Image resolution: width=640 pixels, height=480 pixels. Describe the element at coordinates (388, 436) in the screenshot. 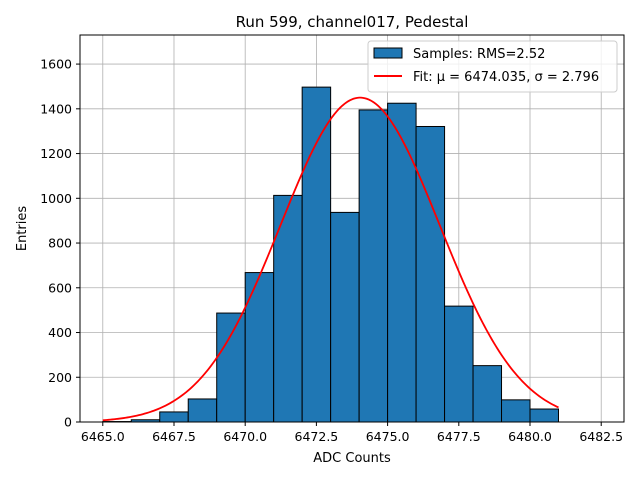

I see `x-tick-label-4: 6475.0` at that location.